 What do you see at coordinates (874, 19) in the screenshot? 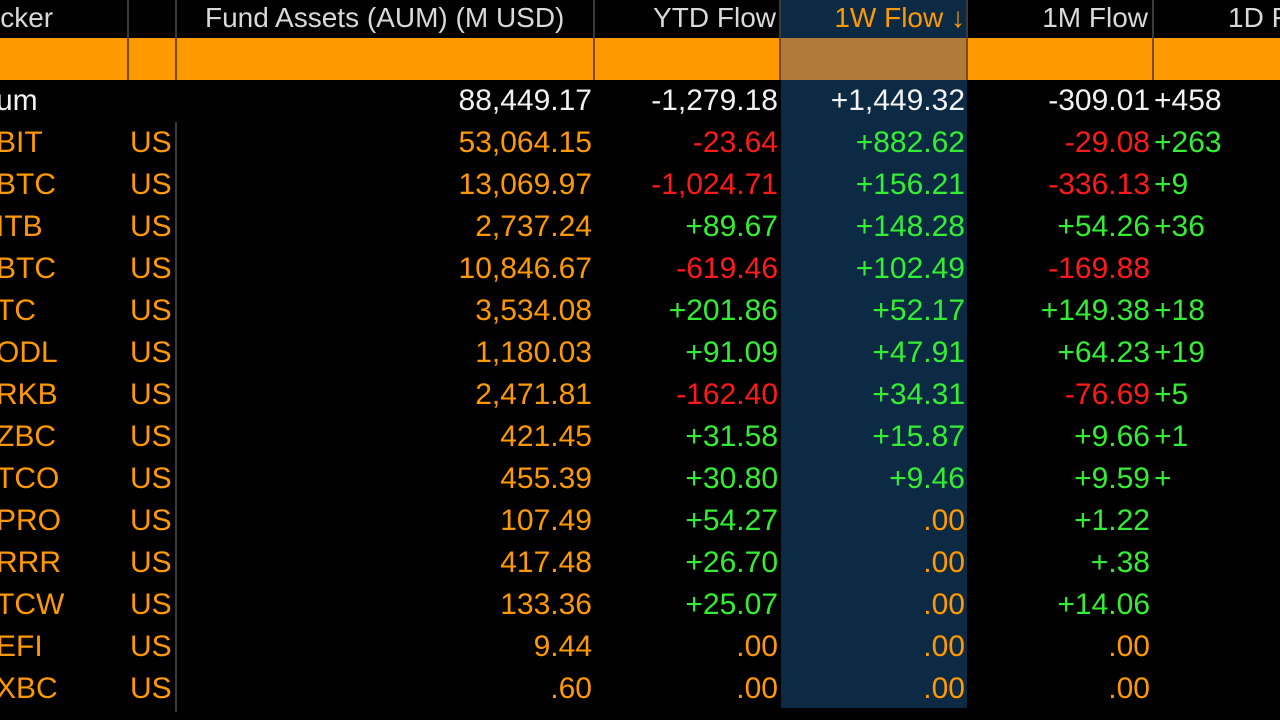
I see `col-header-1w-flow-sorted: 1W Flow ↓` at bounding box center [874, 19].